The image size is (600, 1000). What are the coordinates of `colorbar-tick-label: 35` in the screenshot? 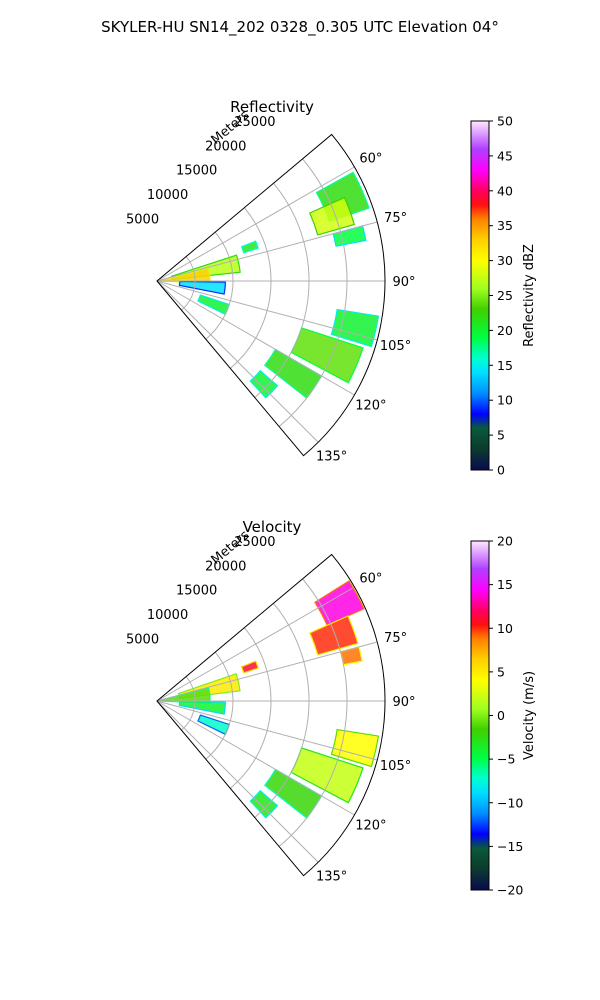 It's located at (505, 225).